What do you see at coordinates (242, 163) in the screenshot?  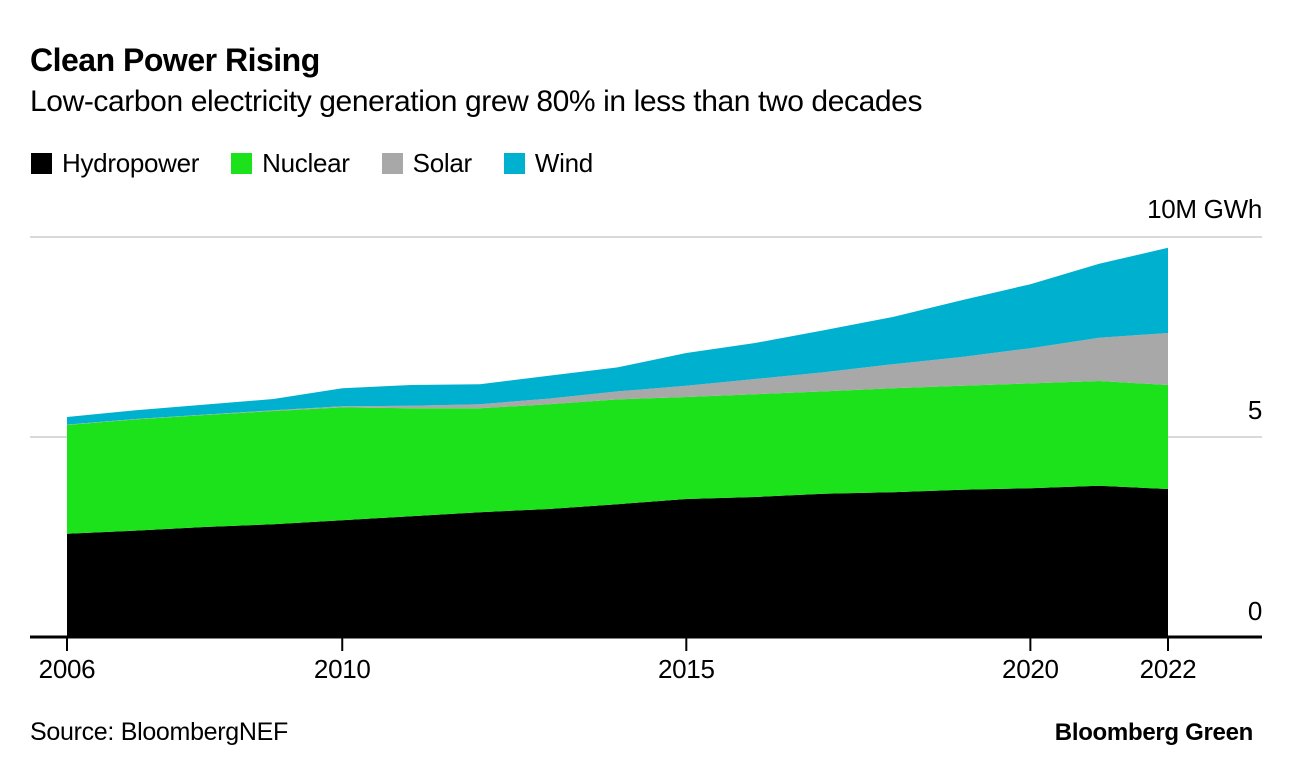 I see `nuclear-swatch-icon` at bounding box center [242, 163].